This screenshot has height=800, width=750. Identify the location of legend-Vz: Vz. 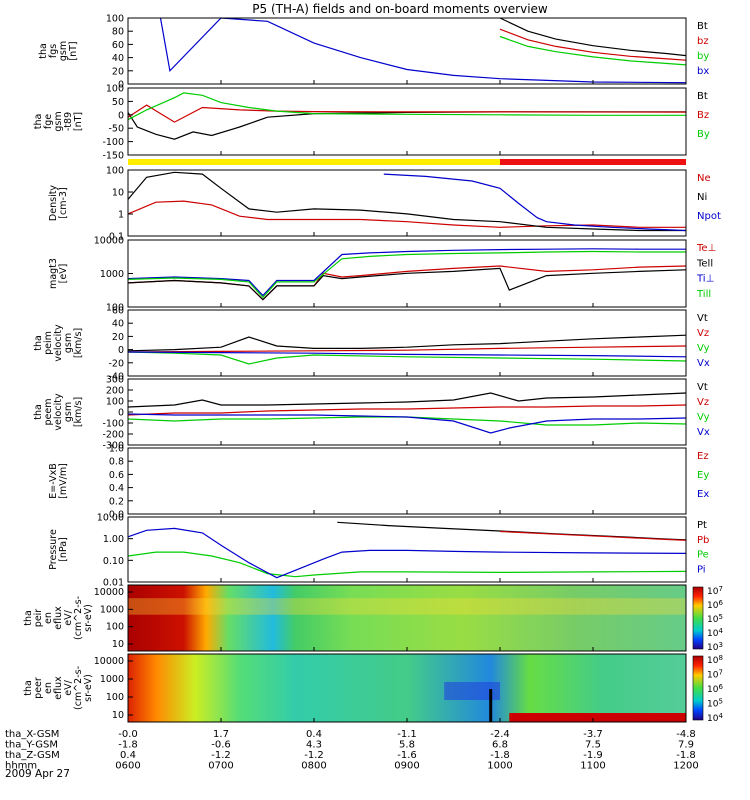
(703, 402).